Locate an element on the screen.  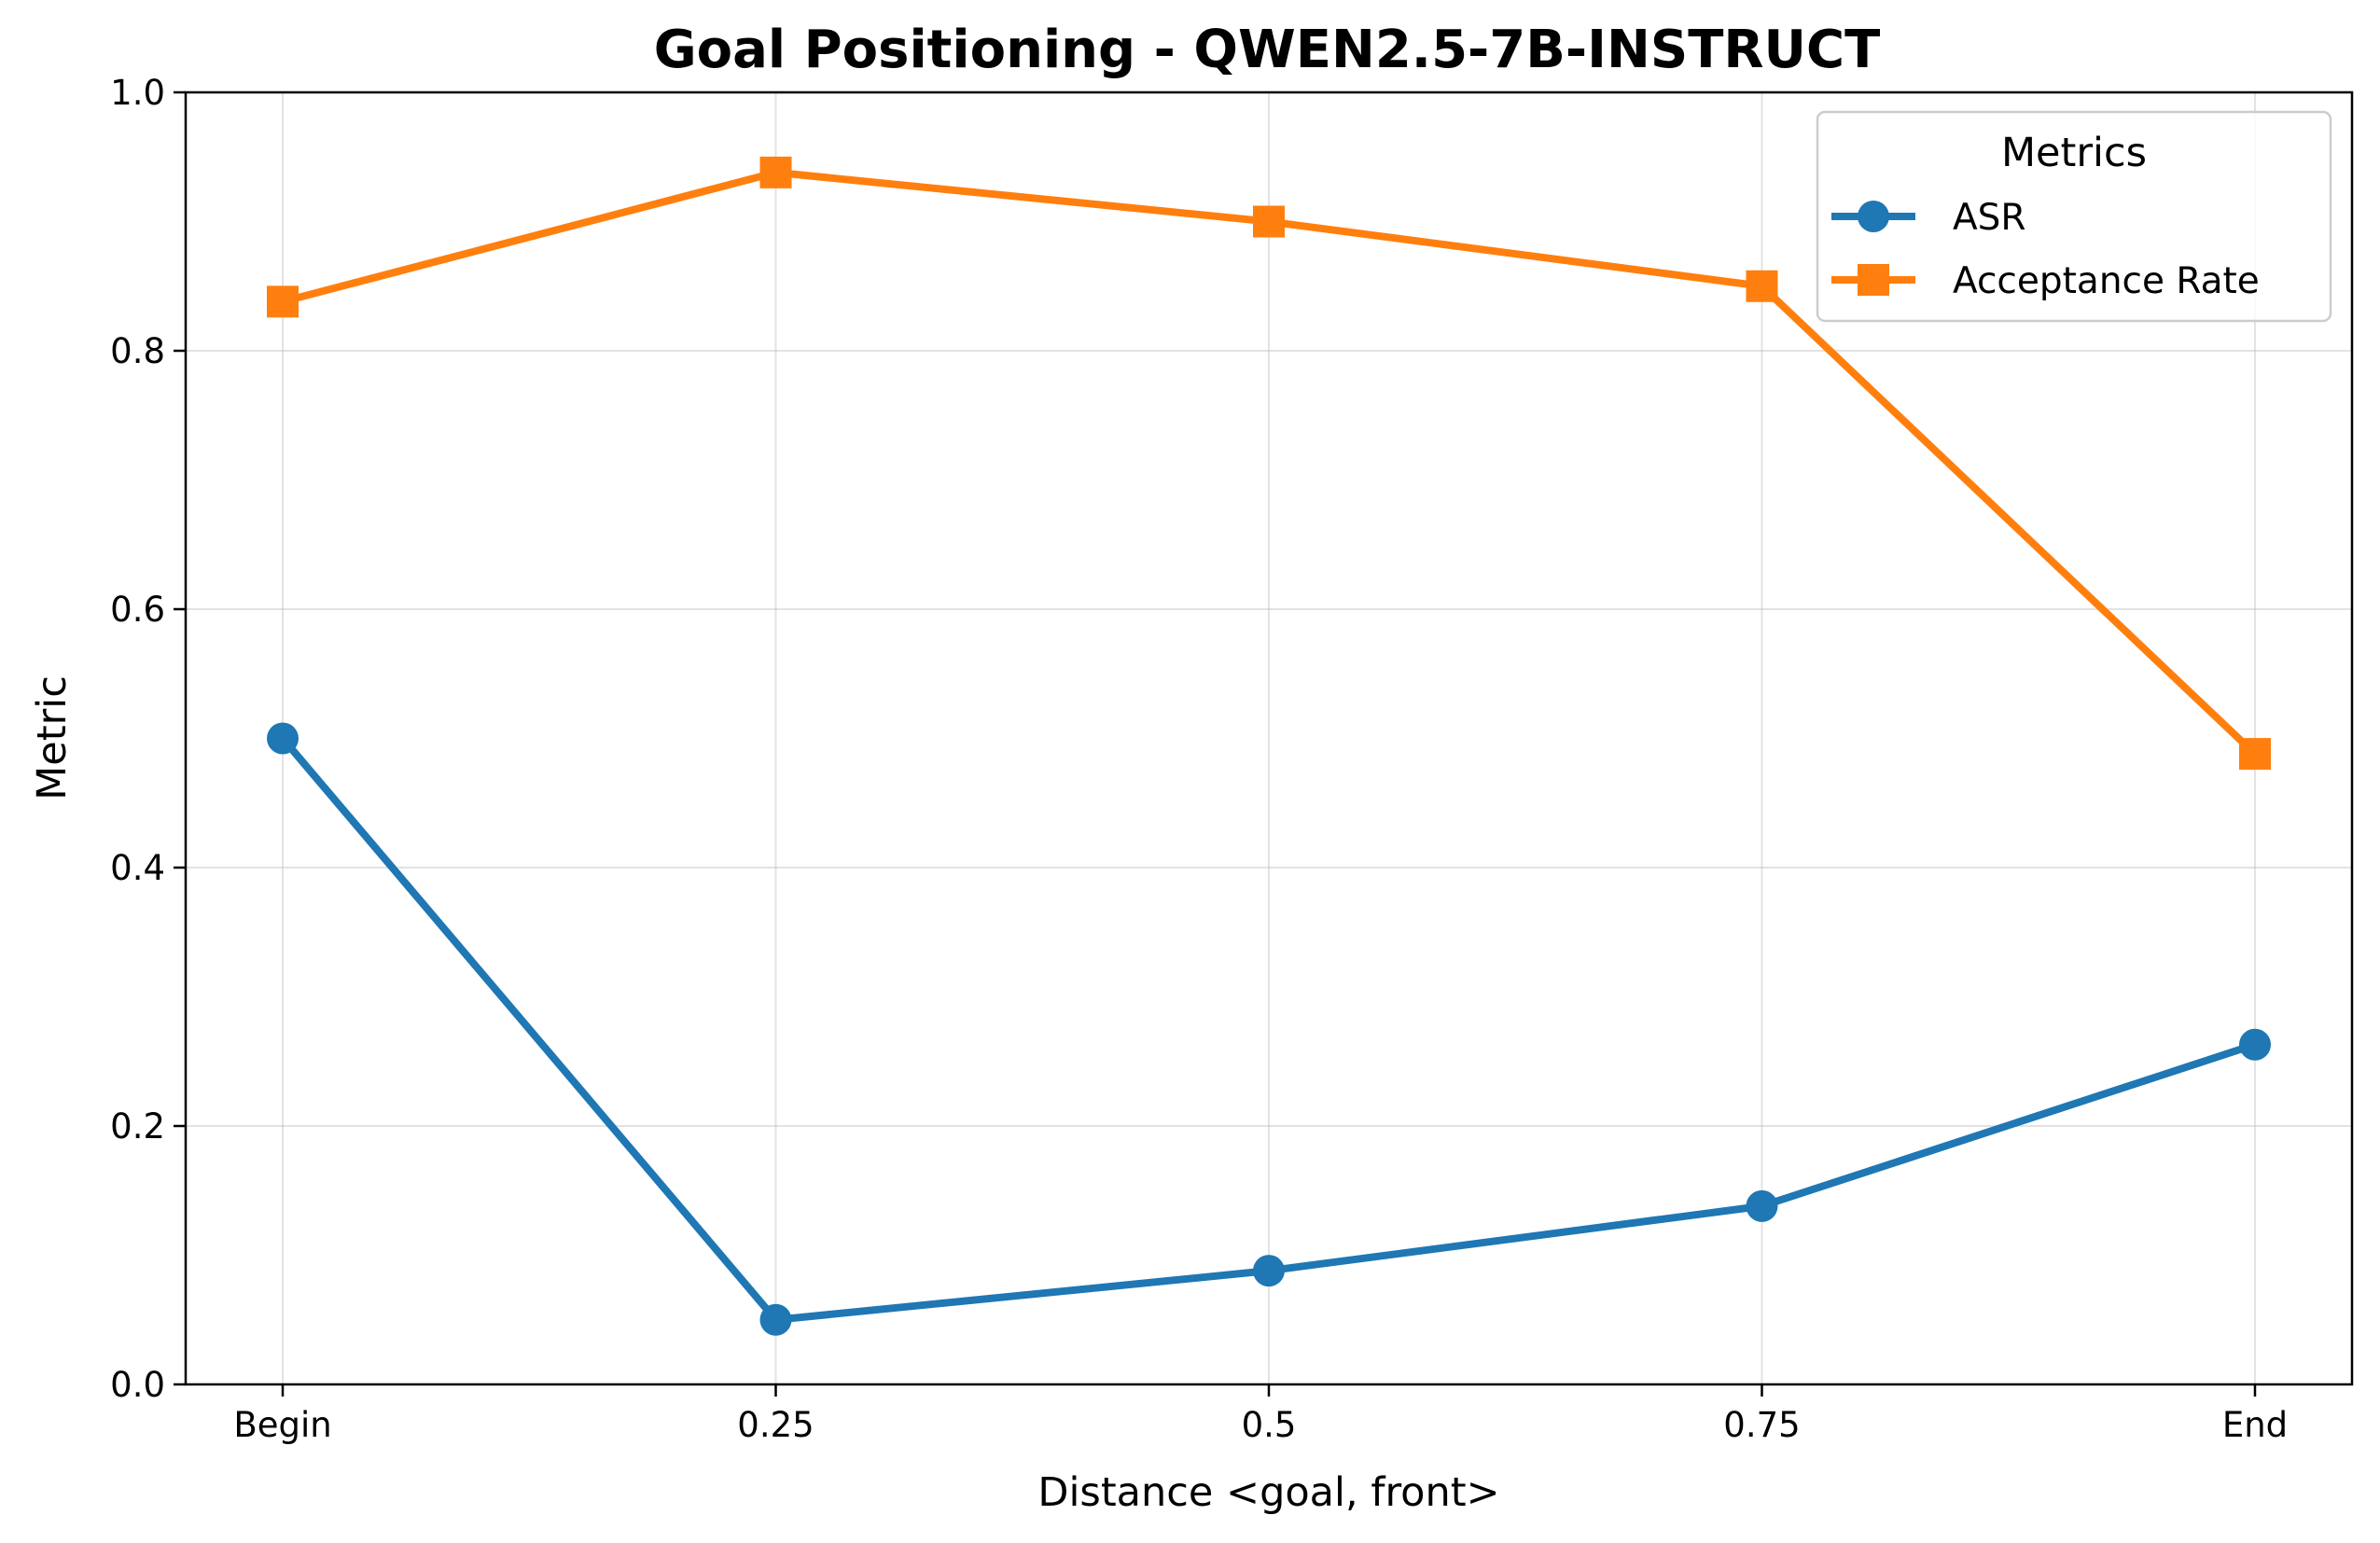
legend-label: Acceptance Rate is located at coordinates (2106, 281).